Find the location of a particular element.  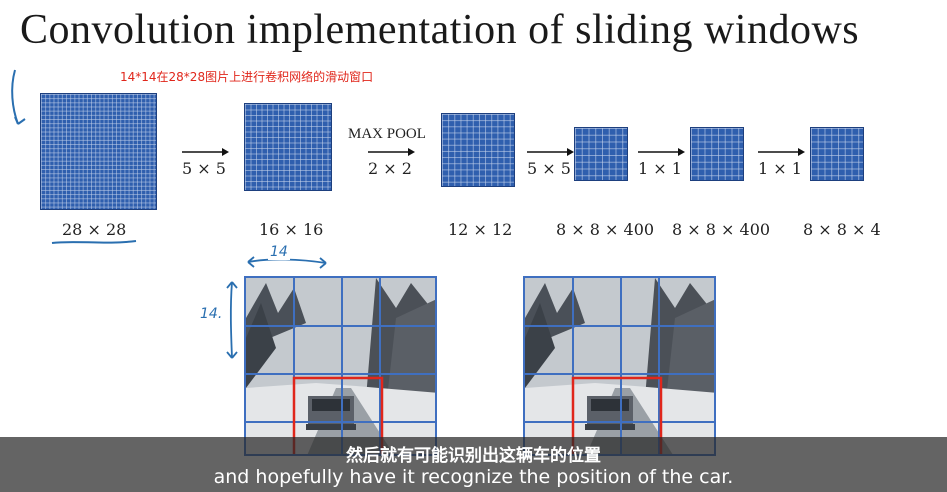

layer-label-8x8x400-a: 8 × 8 × 400 is located at coordinates (605, 229).